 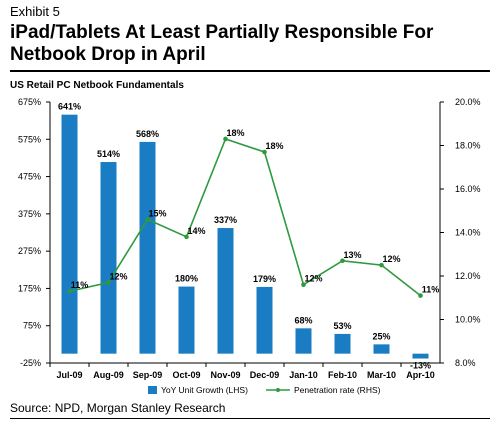 I want to click on growth-bar-label: 180%, so click(x=186, y=279).